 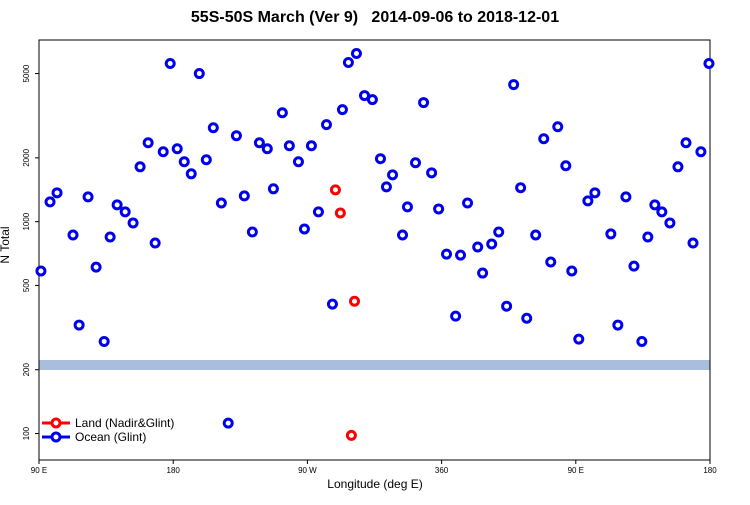 What do you see at coordinates (442, 470) in the screenshot?
I see `x-tick-label: 360` at bounding box center [442, 470].